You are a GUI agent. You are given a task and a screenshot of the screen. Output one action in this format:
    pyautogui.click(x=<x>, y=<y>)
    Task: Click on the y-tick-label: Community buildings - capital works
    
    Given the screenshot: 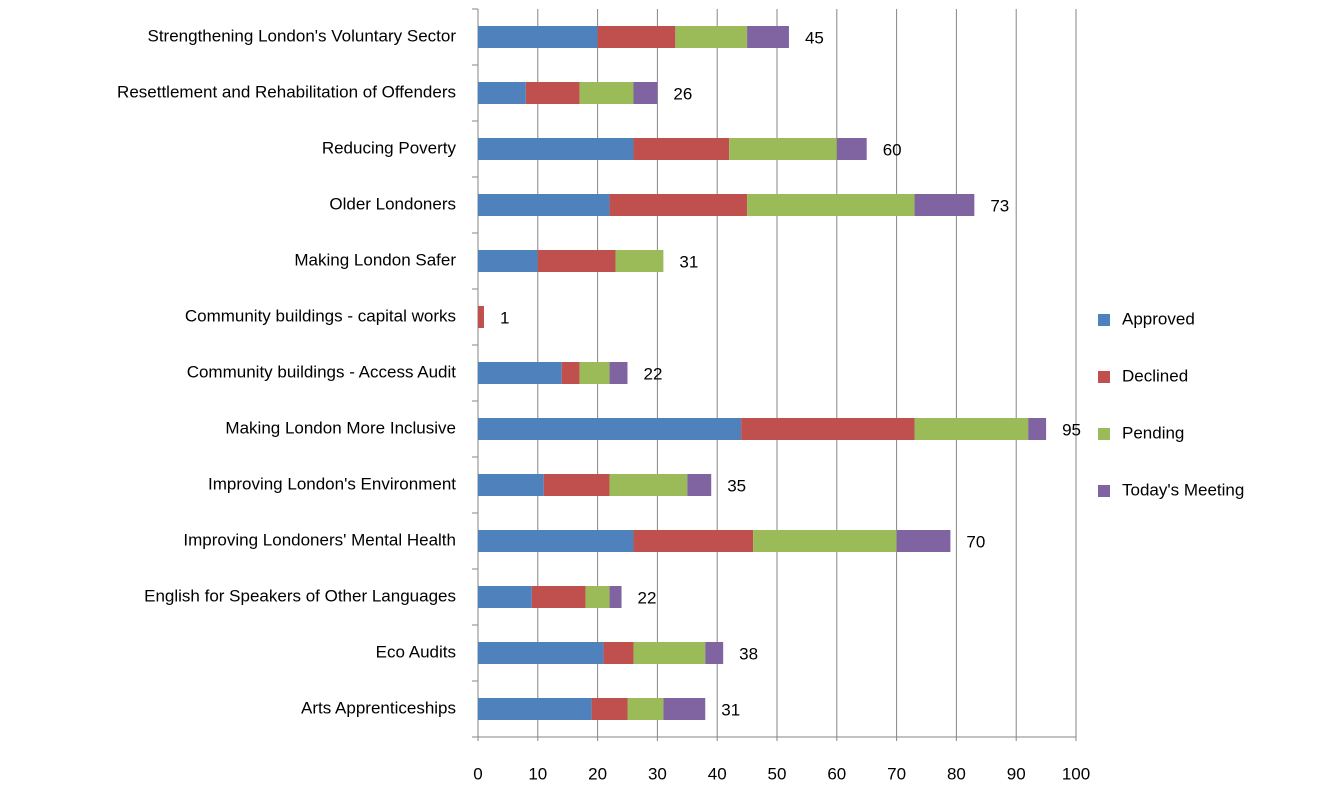 What is the action you would take?
    pyautogui.click(x=320, y=315)
    